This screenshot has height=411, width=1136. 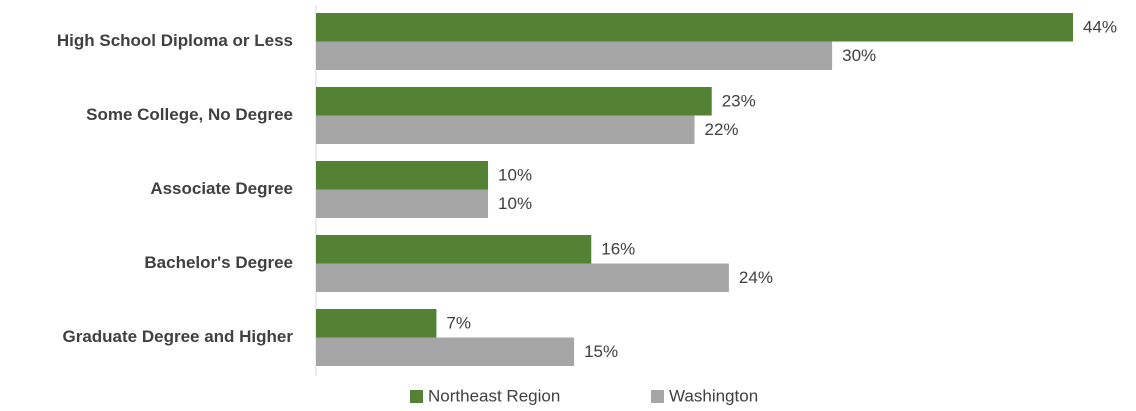 I want to click on category-label: Associate Degree, so click(x=221, y=188).